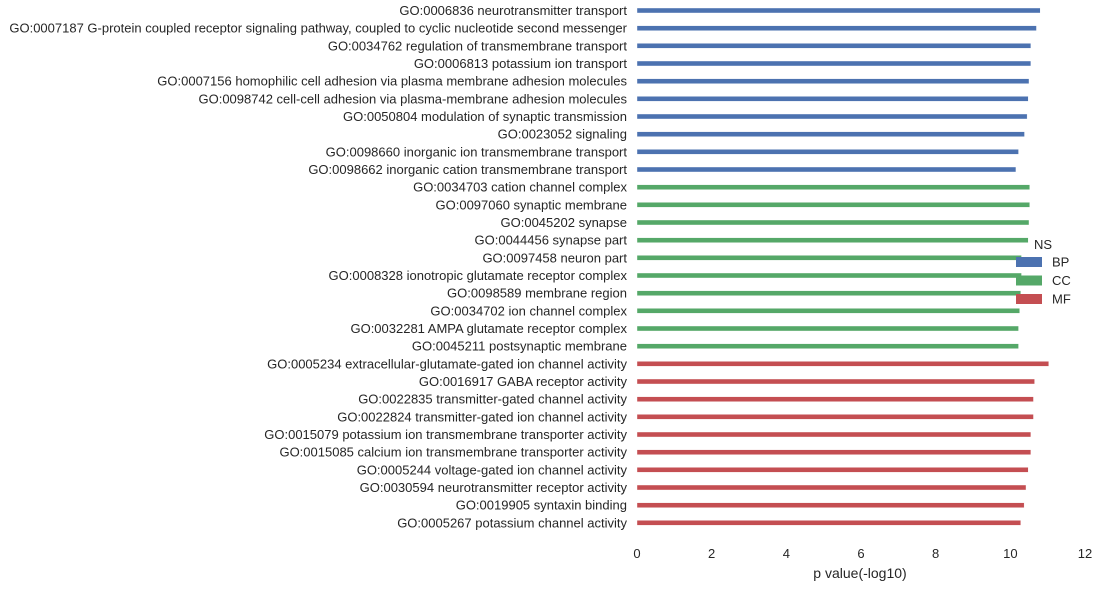 Image resolution: width=1097 pixels, height=592 pixels. I want to click on x-tick-label: 4, so click(786, 553).